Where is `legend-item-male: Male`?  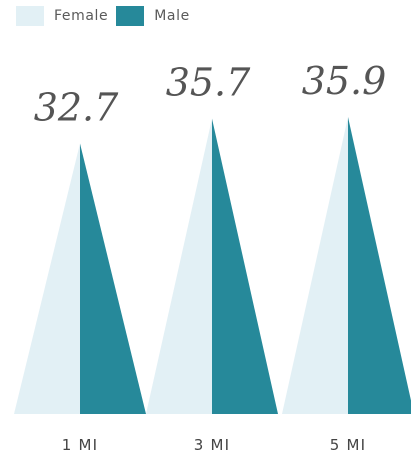 legend-item-male: Male is located at coordinates (153, 16).